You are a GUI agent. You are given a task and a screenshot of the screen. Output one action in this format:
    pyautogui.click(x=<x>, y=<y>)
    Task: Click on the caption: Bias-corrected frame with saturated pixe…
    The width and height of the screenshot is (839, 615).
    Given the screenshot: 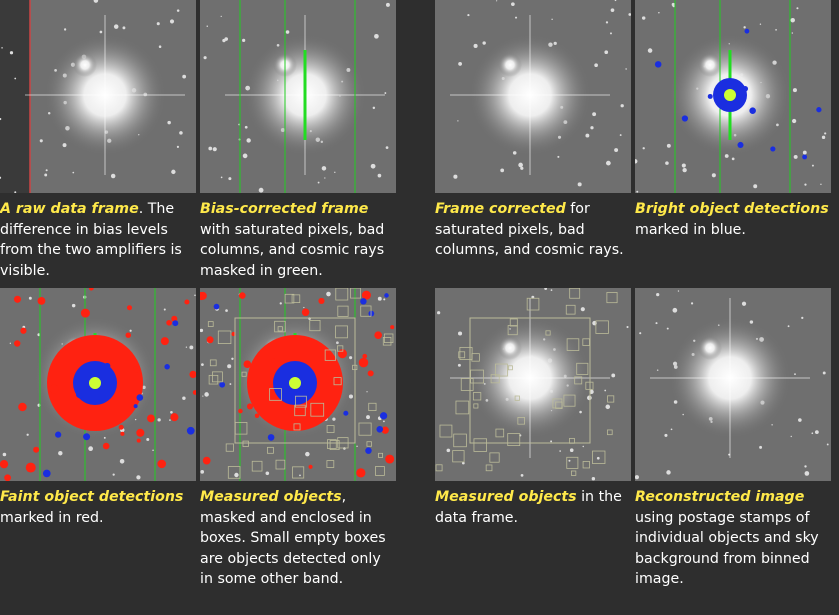 What is the action you would take?
    pyautogui.click(x=298, y=240)
    